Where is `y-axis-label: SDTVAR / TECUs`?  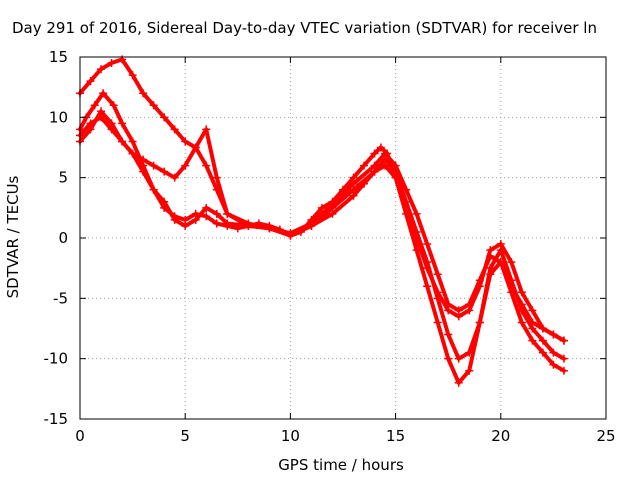
y-axis-label: SDTVAR / TECUs is located at coordinates (13, 236).